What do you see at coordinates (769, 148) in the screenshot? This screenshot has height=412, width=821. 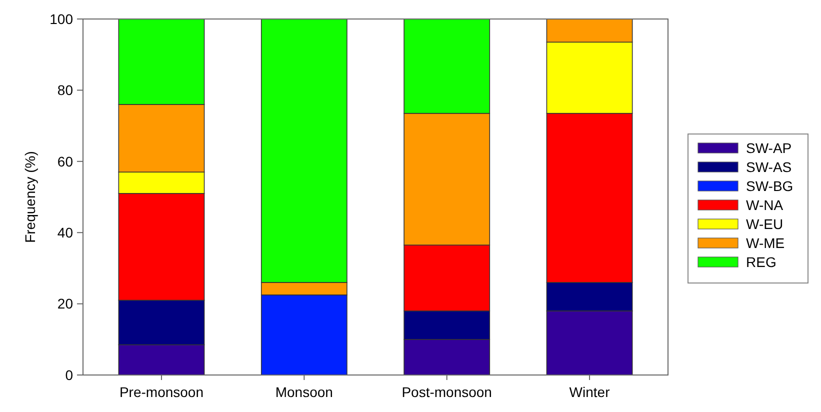 I see `legend-label: SW-AP` at bounding box center [769, 148].